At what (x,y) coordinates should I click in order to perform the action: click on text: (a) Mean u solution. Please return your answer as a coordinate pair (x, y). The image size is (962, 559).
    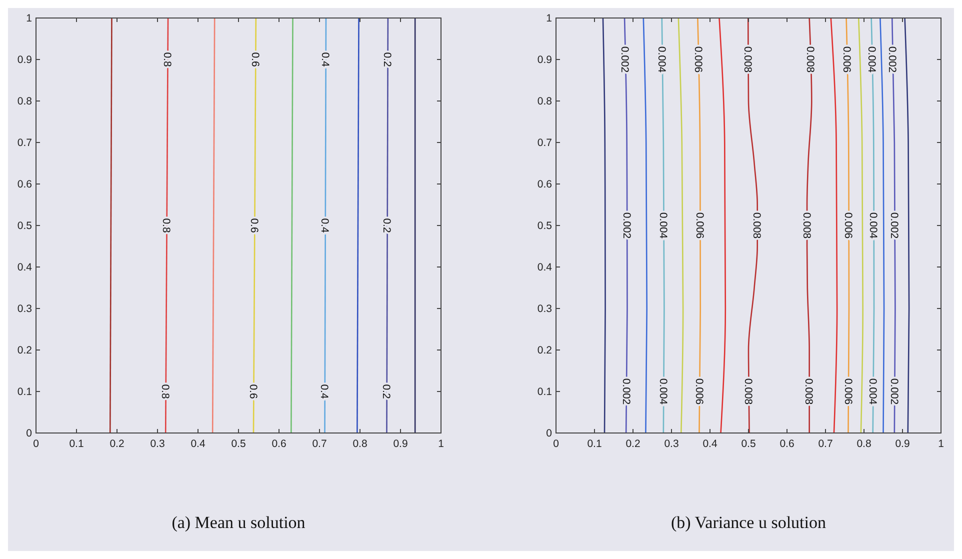
    Looking at the image, I should click on (239, 522).